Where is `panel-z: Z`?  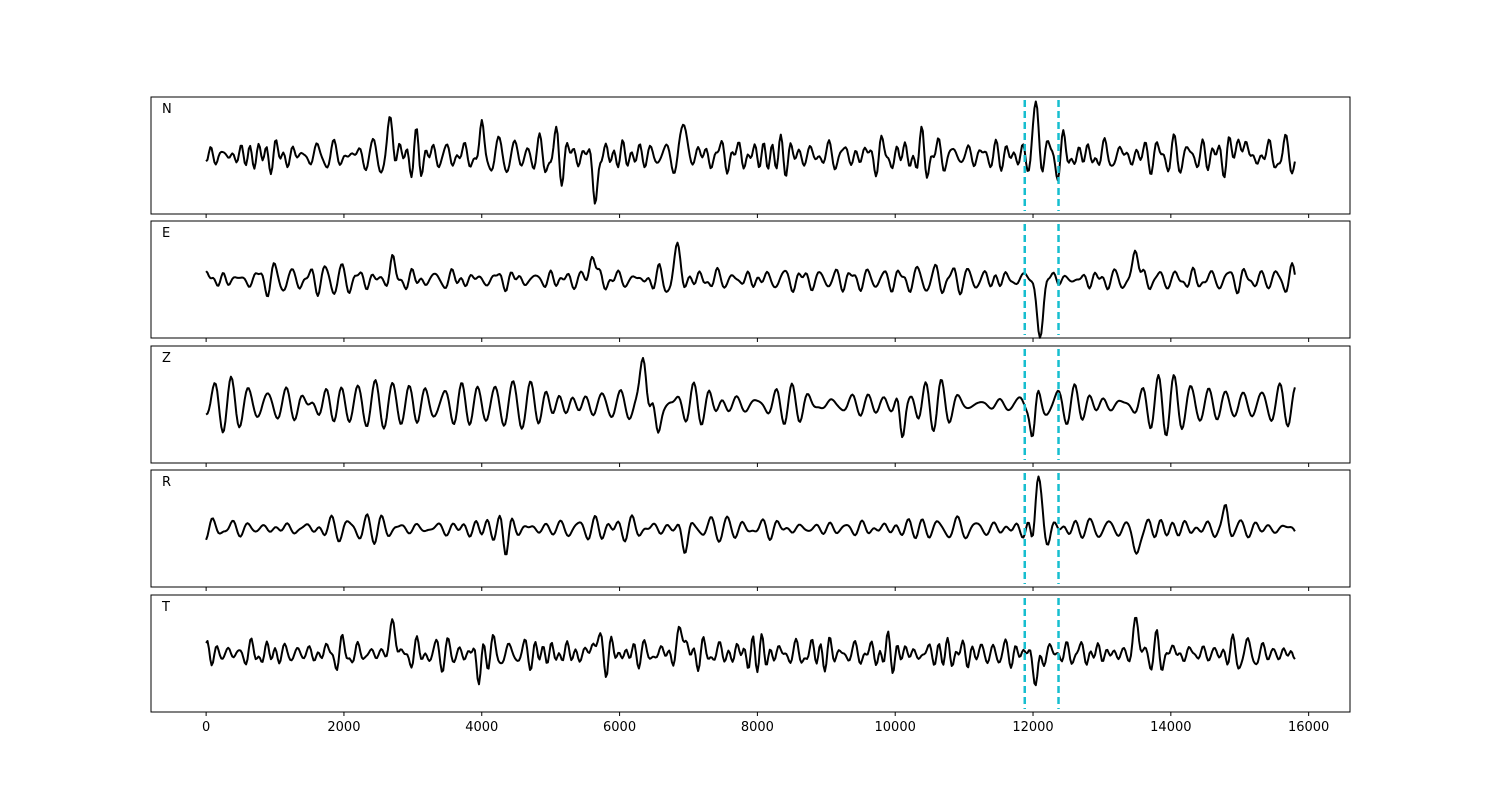 panel-z: Z is located at coordinates (750, 406).